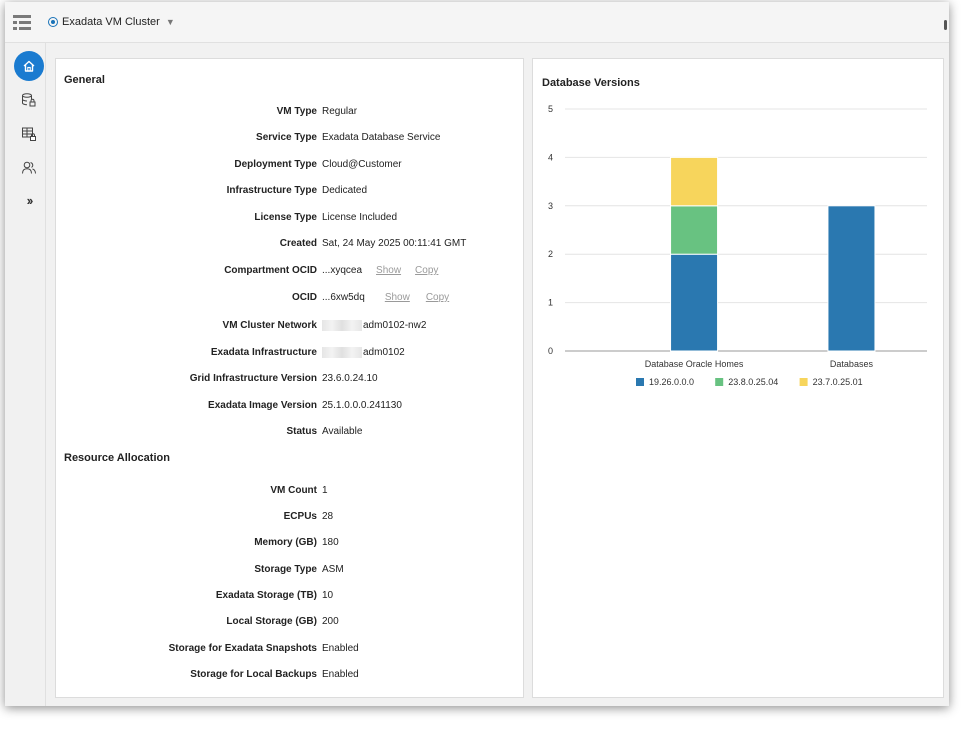 The height and width of the screenshot is (729, 974). I want to click on context-label: Exadata VM Cluster, so click(111, 22).